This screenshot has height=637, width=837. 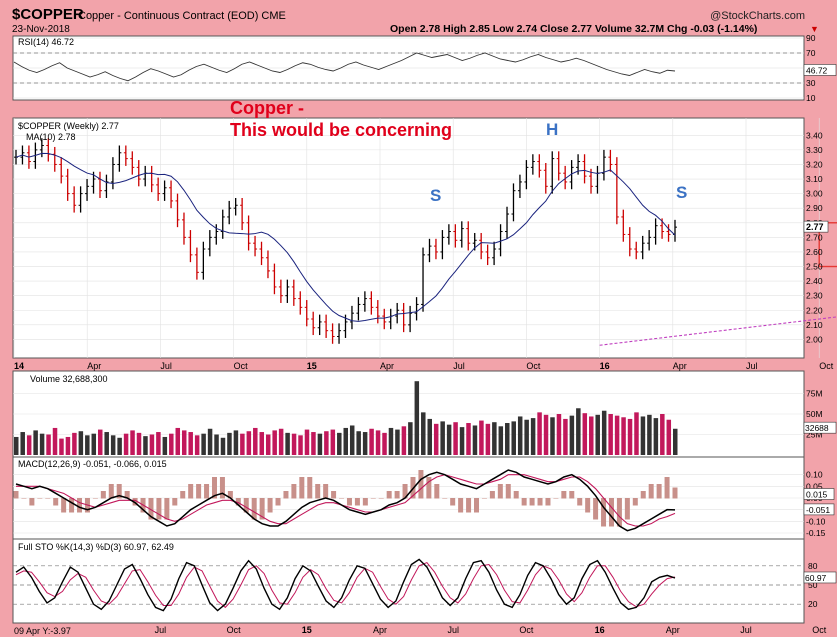 What do you see at coordinates (92, 464) in the screenshot?
I see `macd-title: MACD(12,26,9) -0.051, -0.066, 0.015` at bounding box center [92, 464].